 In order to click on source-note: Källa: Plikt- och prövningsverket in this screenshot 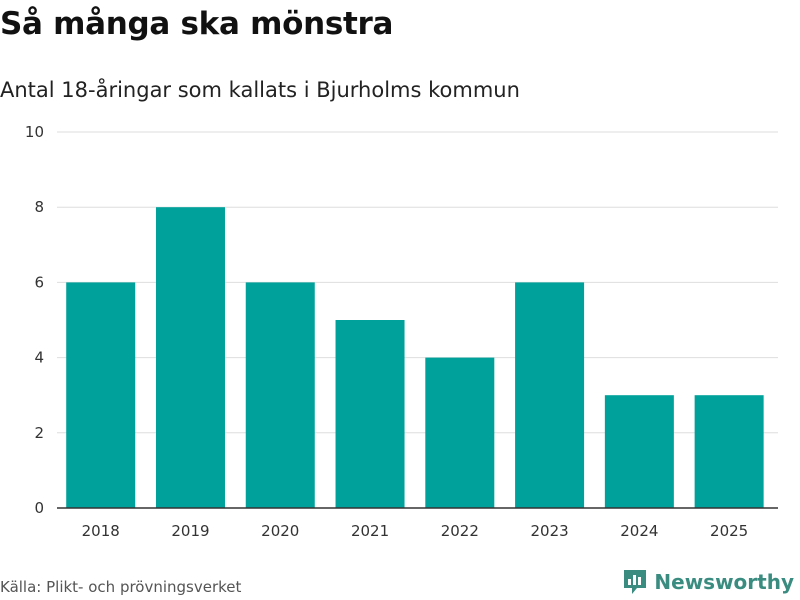, I will do `click(121, 587)`.